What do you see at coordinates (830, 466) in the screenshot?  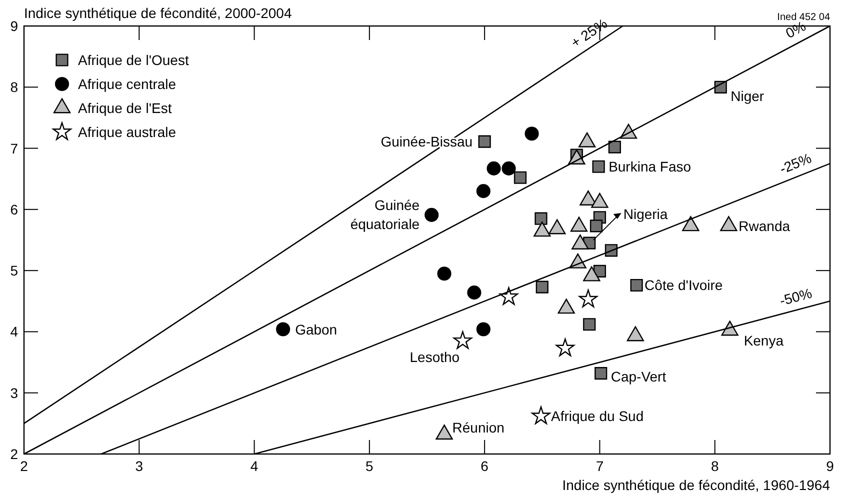 I see `x-tick-label: 9` at bounding box center [830, 466].